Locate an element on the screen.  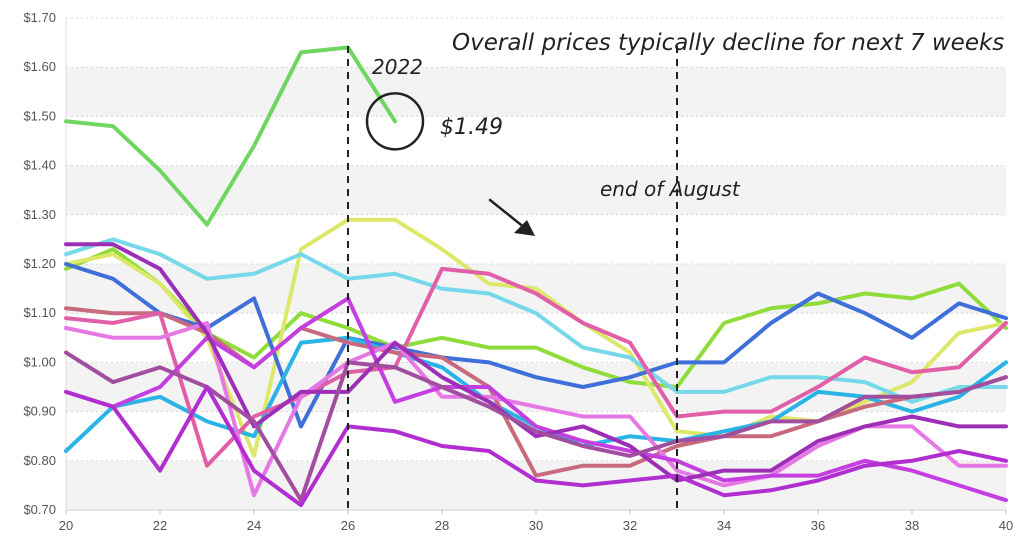
y-tick-label: $1.60 is located at coordinates (39, 66).